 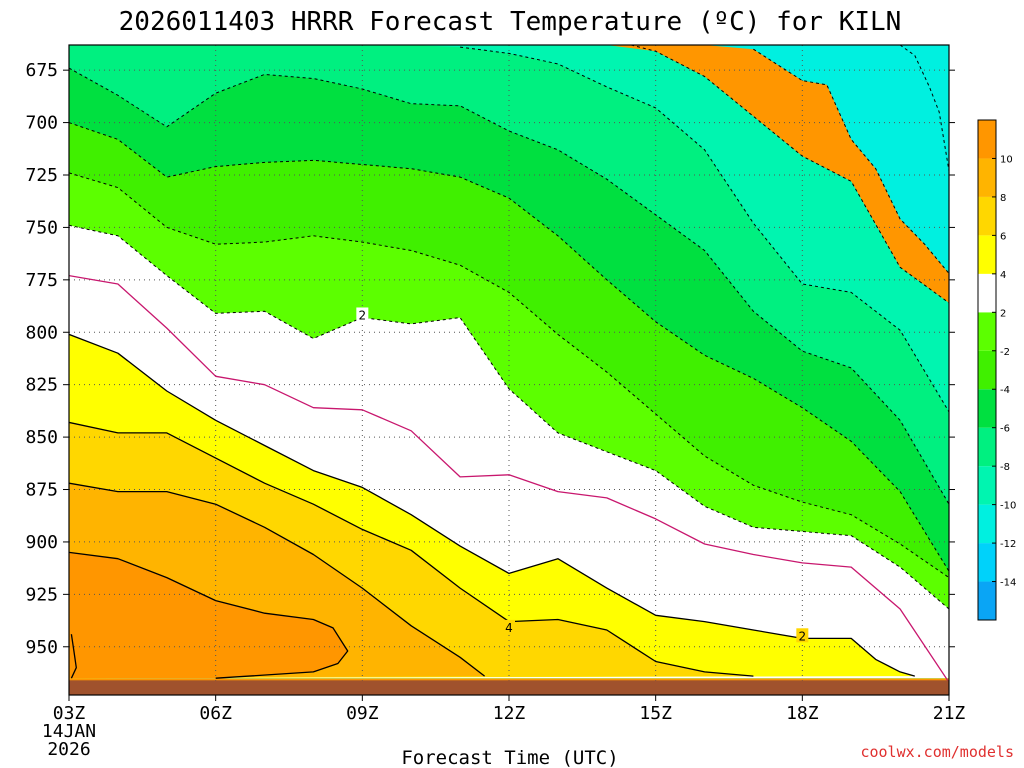 I want to click on x-tick-label: 18Z, so click(x=802, y=713).